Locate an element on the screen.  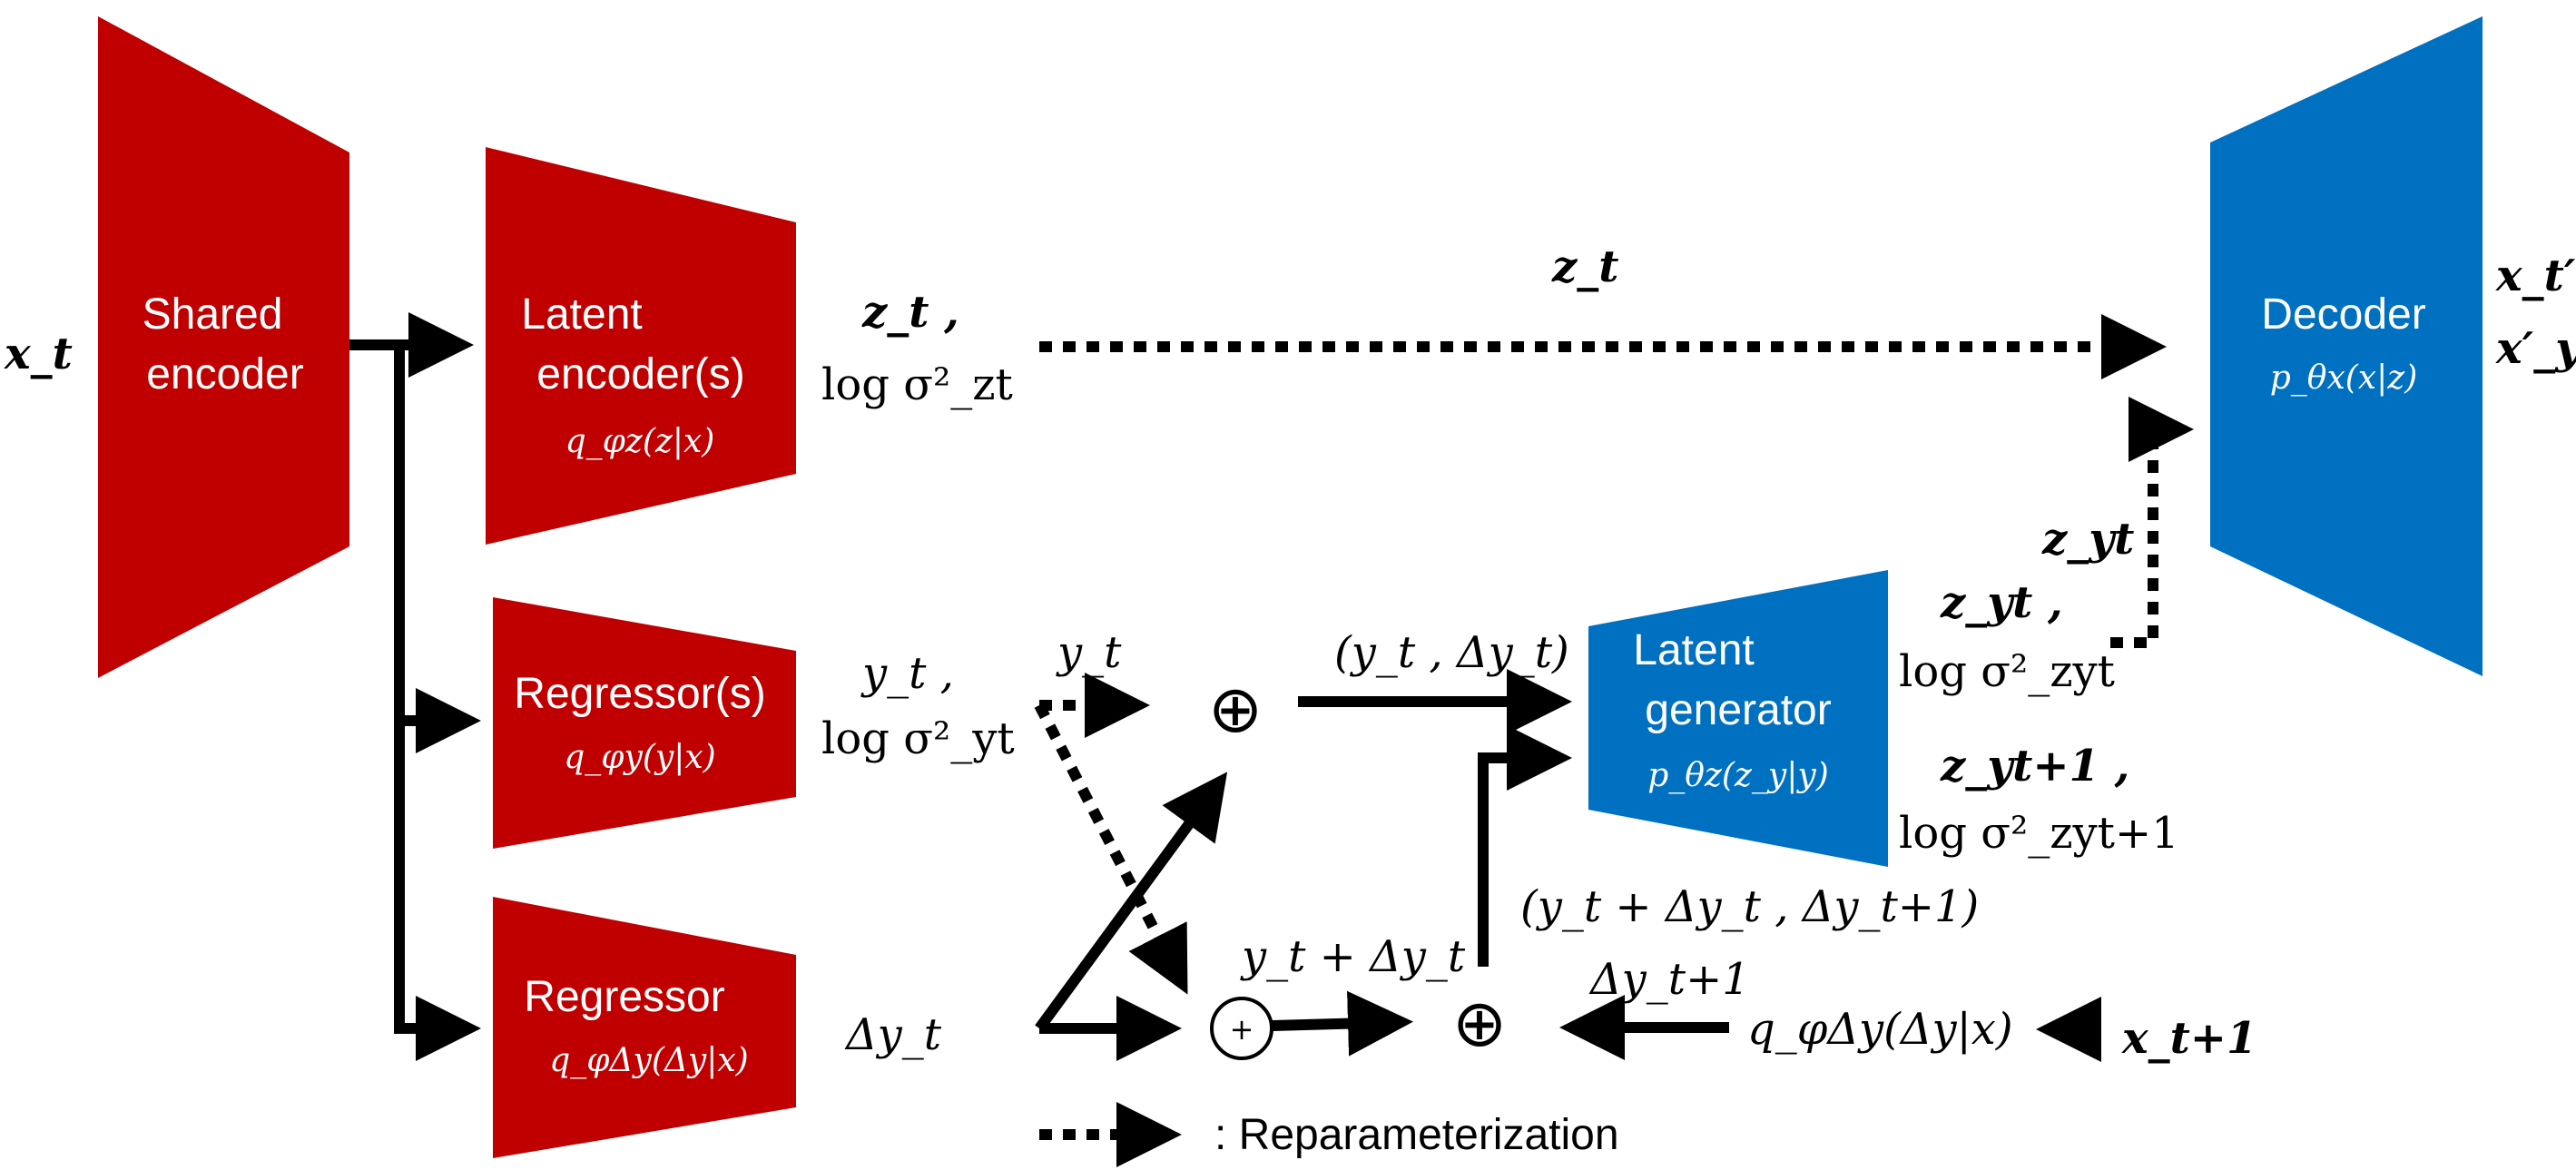
dotted-z-t-label: z_t is located at coordinates (1584, 266).